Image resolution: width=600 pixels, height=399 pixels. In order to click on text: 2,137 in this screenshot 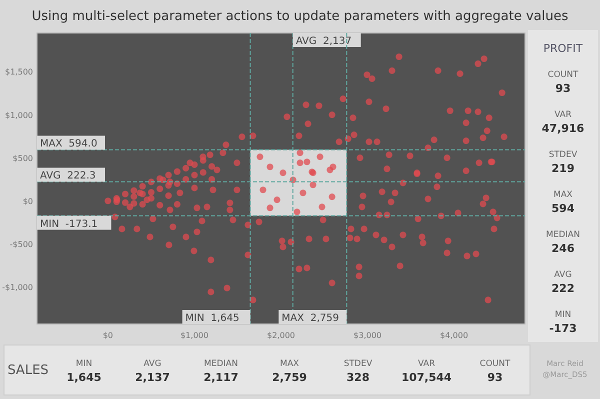, I will do `click(152, 377)`.